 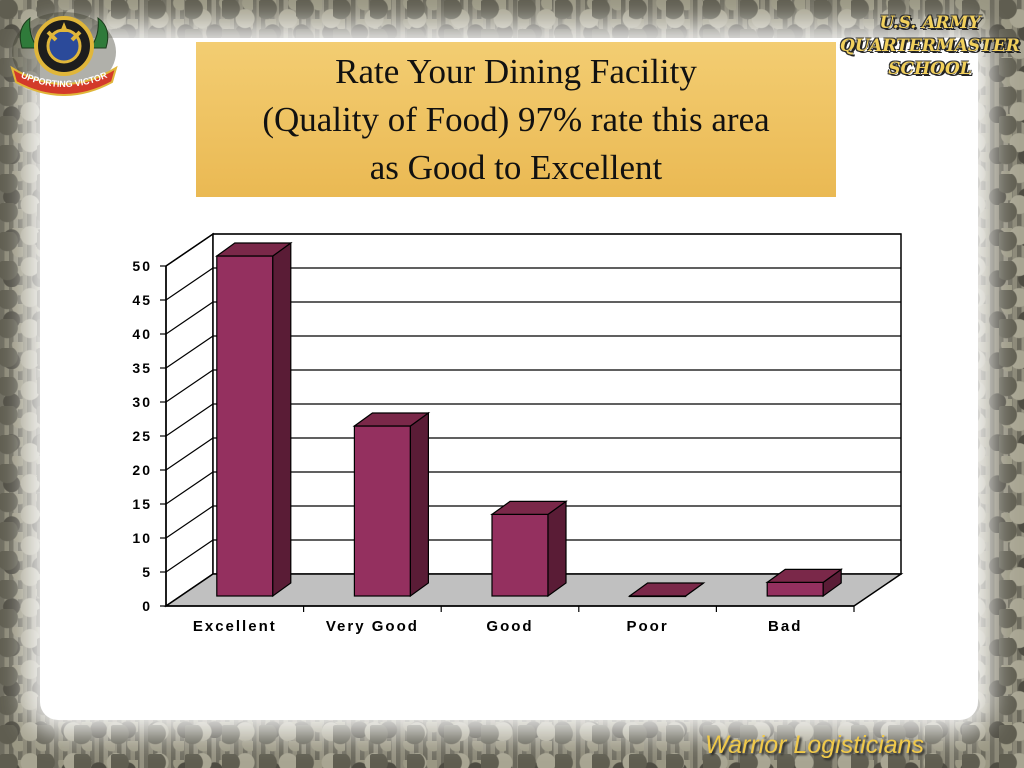 I want to click on x-tick-label: Excellent, so click(x=235, y=626).